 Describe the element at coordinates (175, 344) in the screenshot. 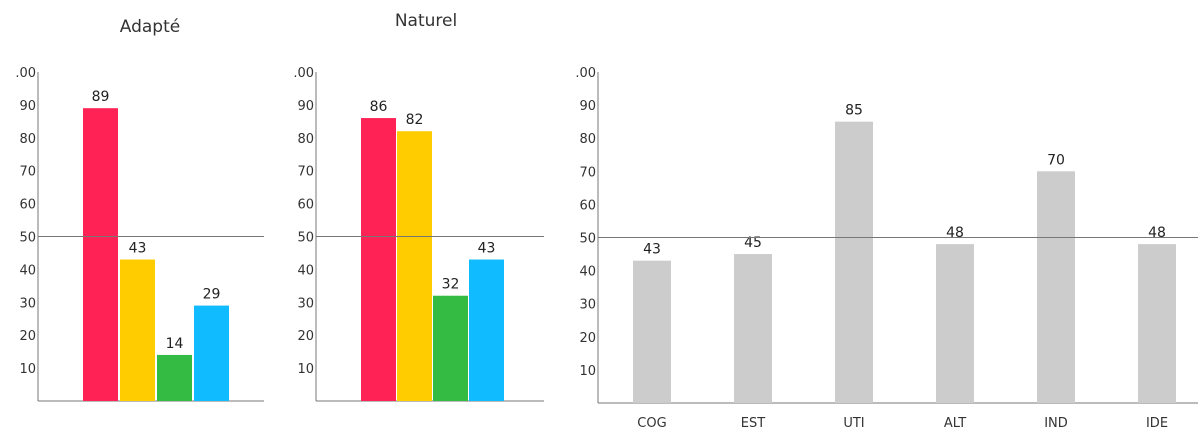

I see `bar-value-label: 14` at that location.